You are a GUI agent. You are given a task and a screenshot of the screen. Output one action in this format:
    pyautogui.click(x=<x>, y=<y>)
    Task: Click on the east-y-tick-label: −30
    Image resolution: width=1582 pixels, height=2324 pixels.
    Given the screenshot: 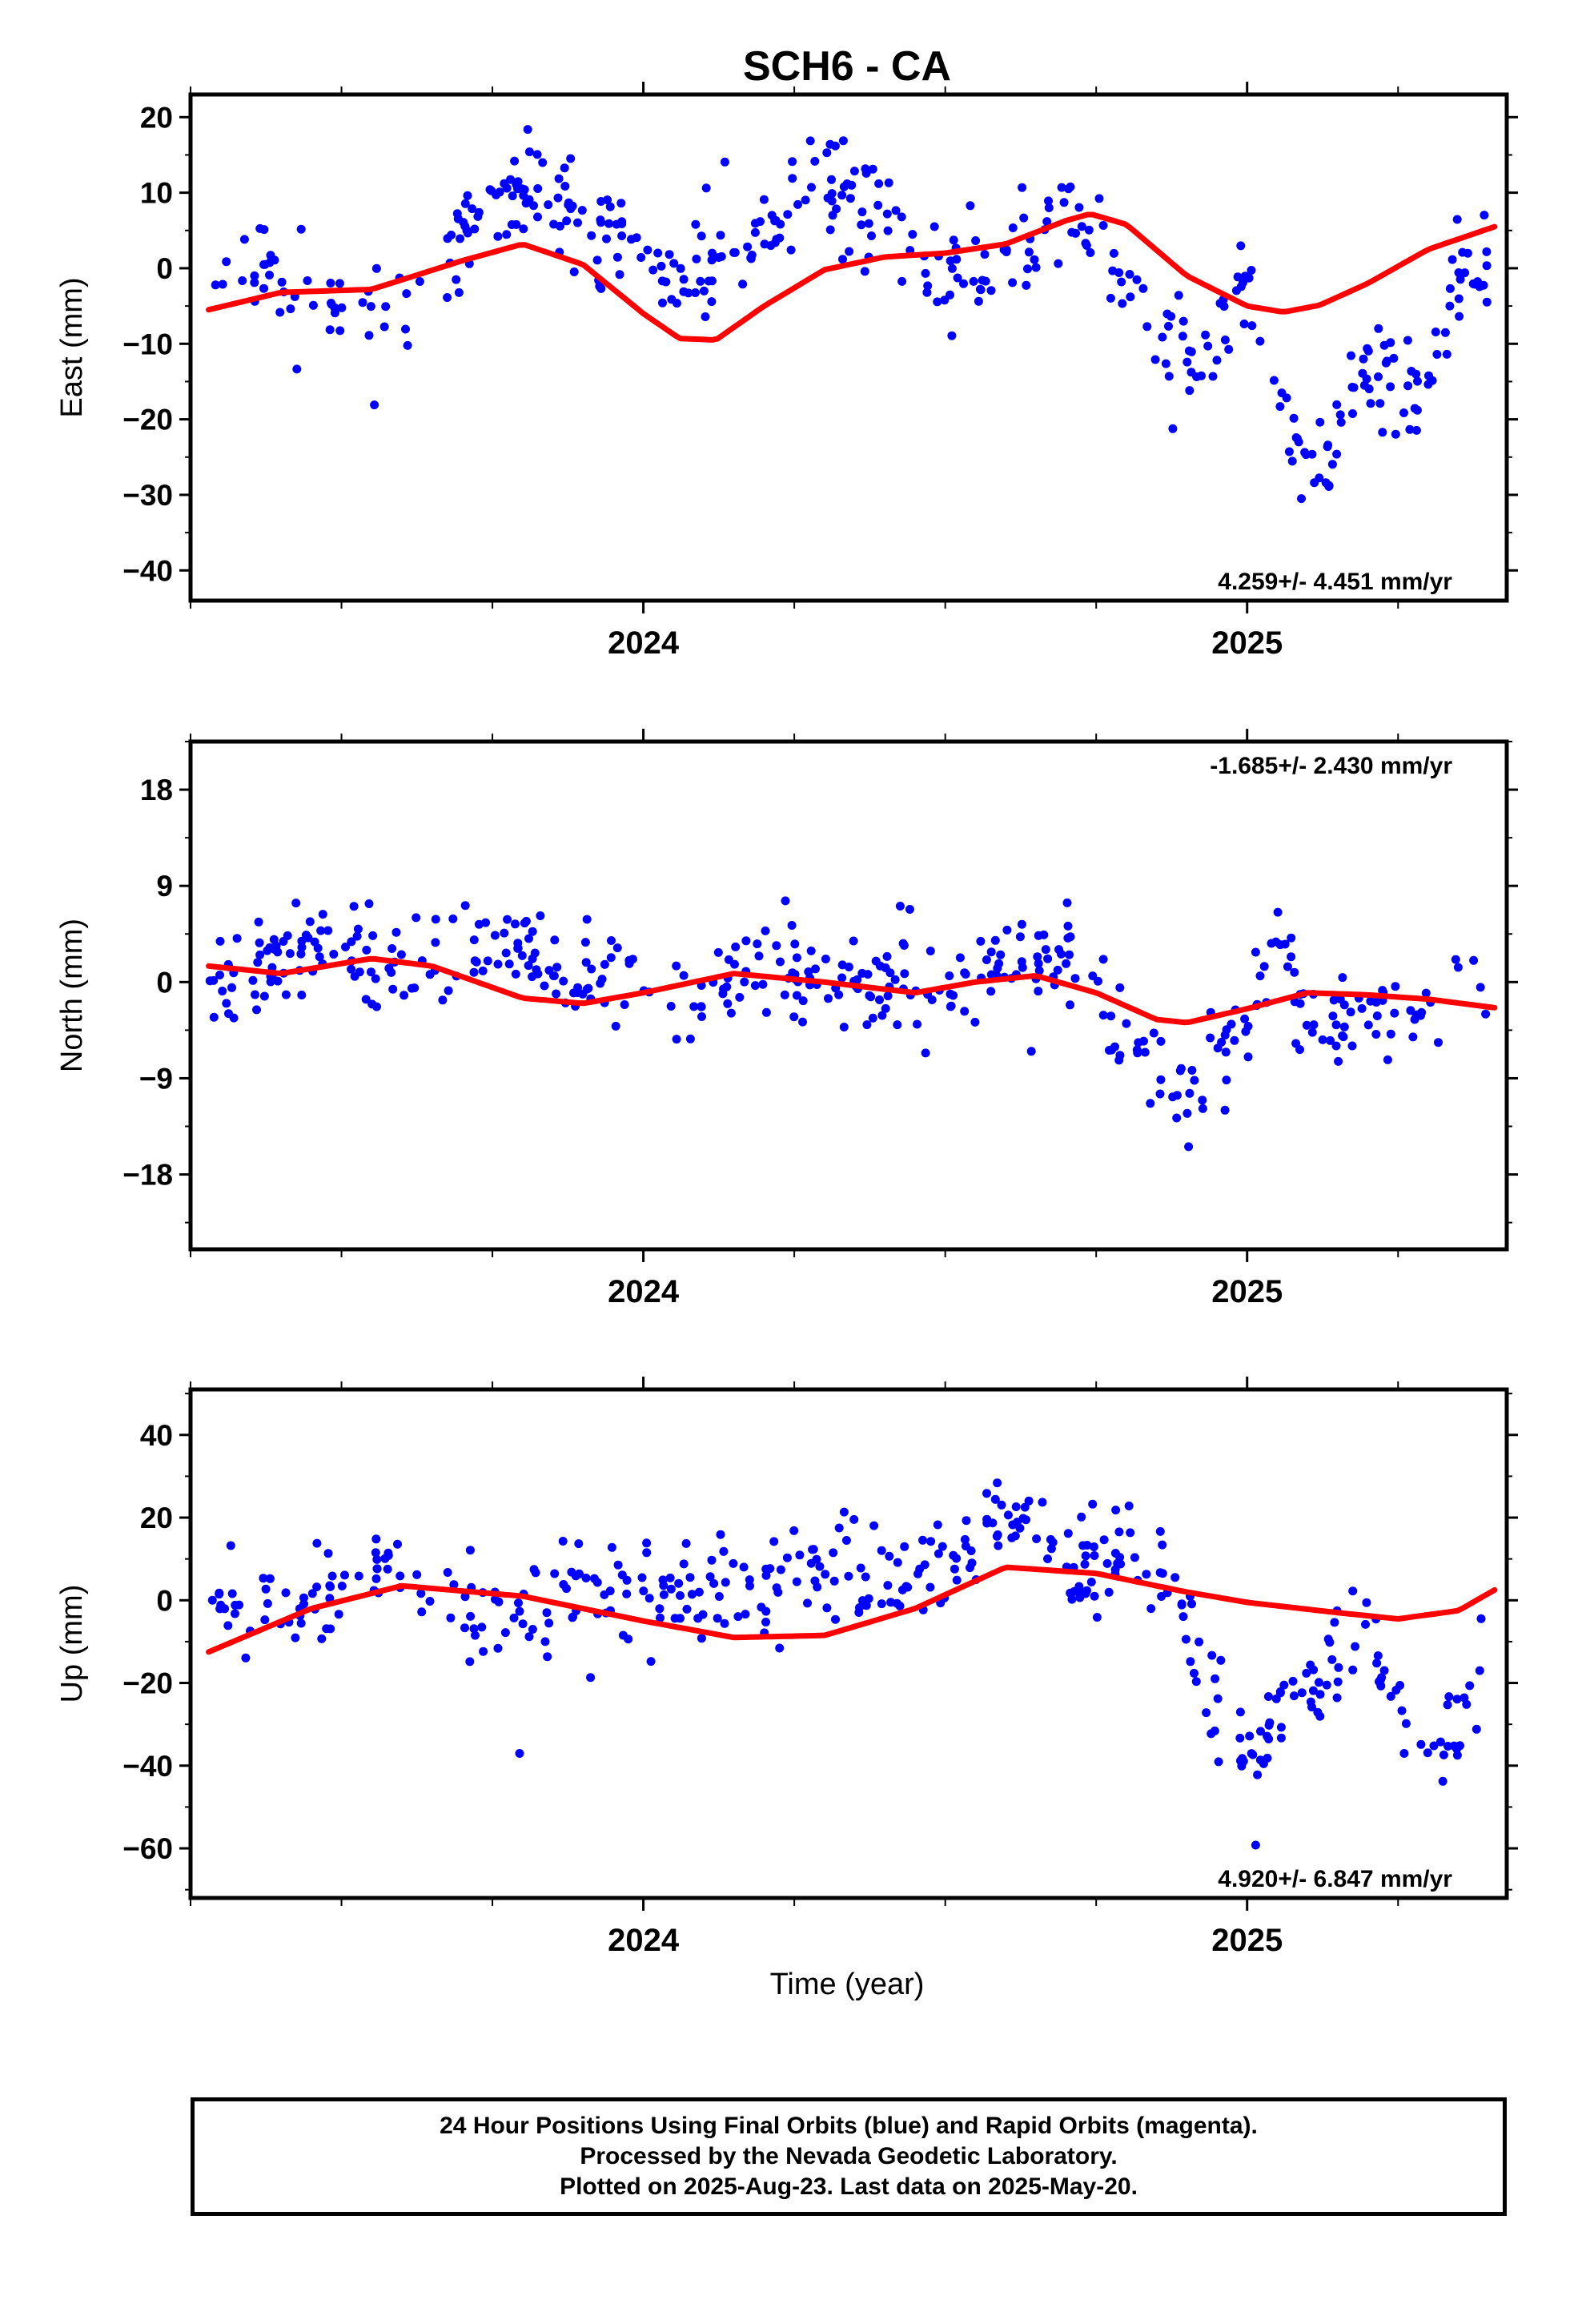 What is the action you would take?
    pyautogui.click(x=147, y=496)
    